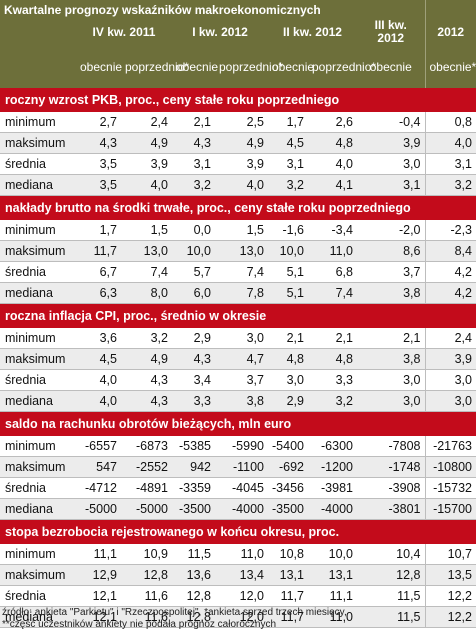 This screenshot has height=640, width=476. What do you see at coordinates (241, 293) in the screenshot?
I see `value-cell: 7,8` at bounding box center [241, 293].